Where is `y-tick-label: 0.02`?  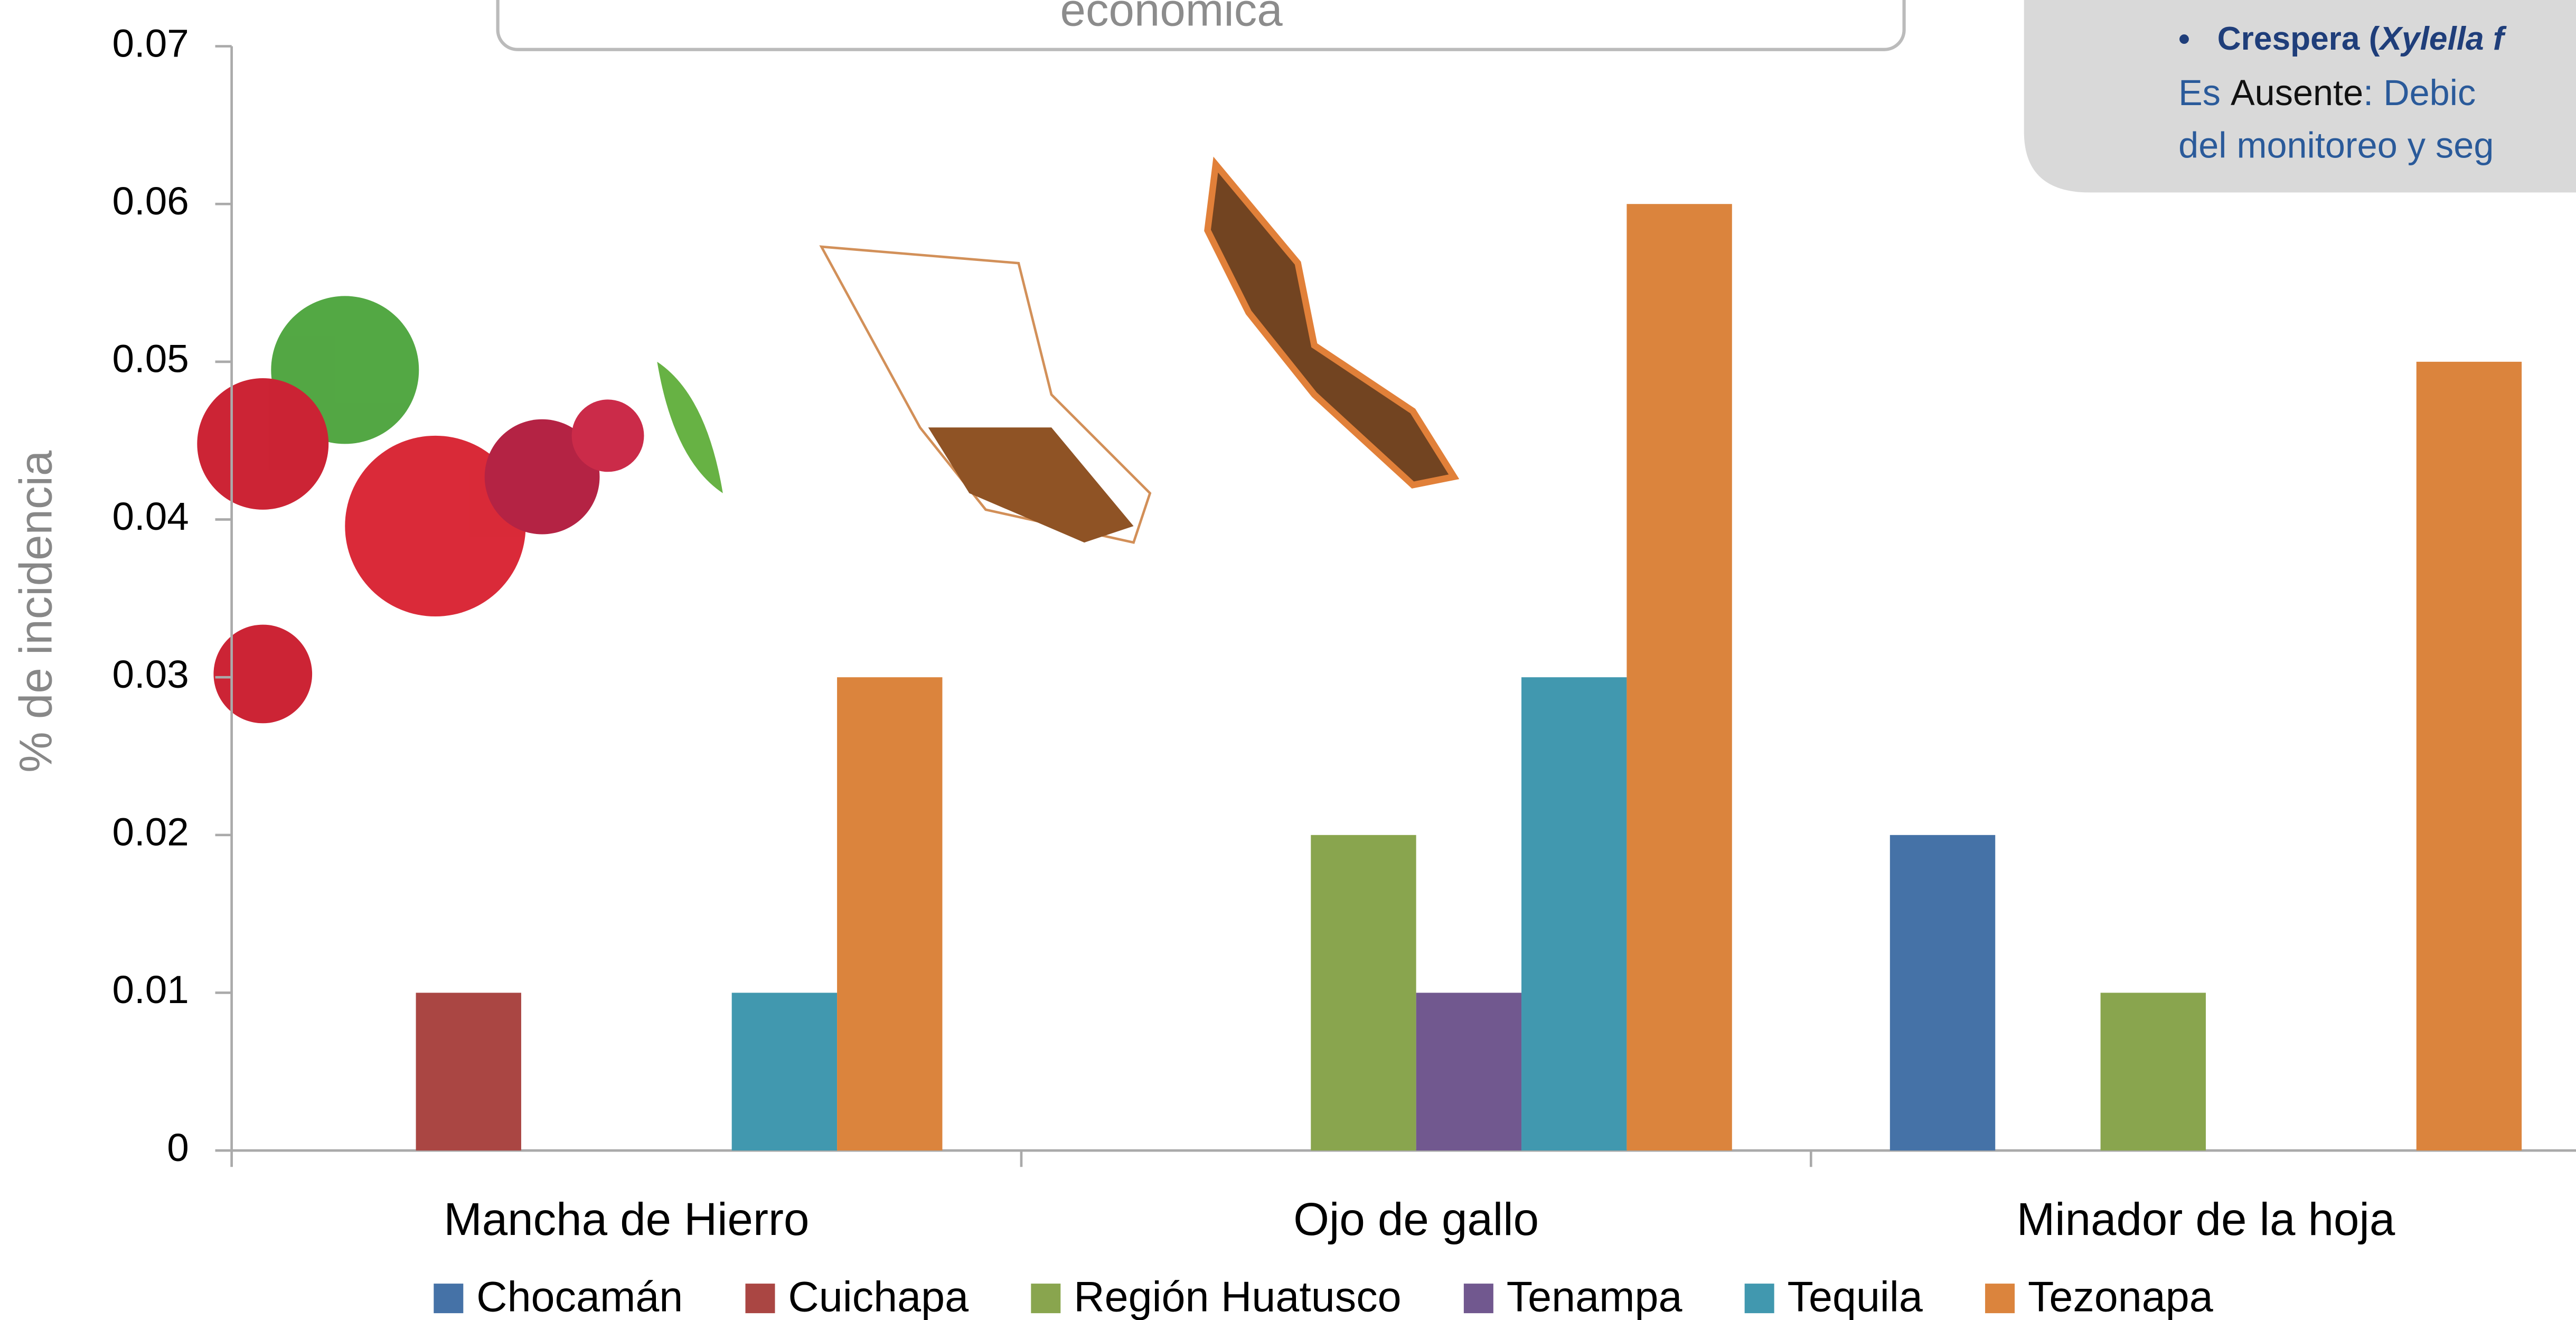
y-tick-label: 0.02 is located at coordinates (150, 832).